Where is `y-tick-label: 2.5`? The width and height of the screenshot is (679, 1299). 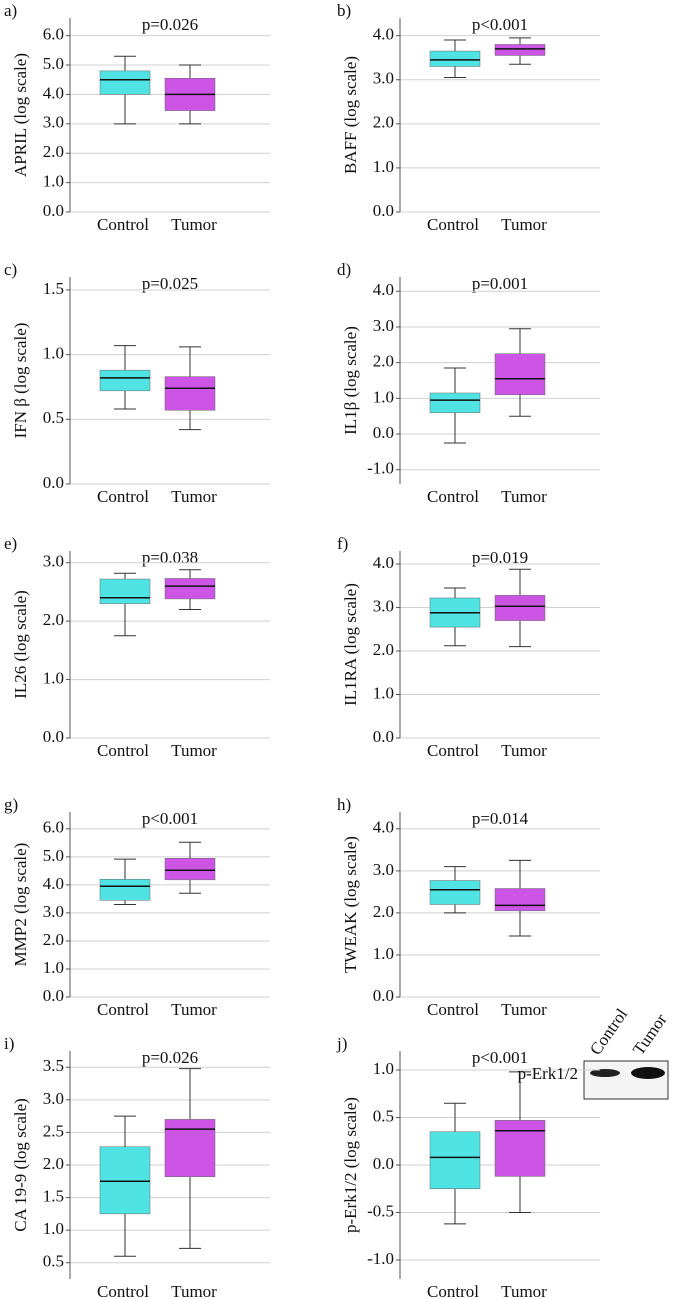 y-tick-label: 2.5 is located at coordinates (53, 1130).